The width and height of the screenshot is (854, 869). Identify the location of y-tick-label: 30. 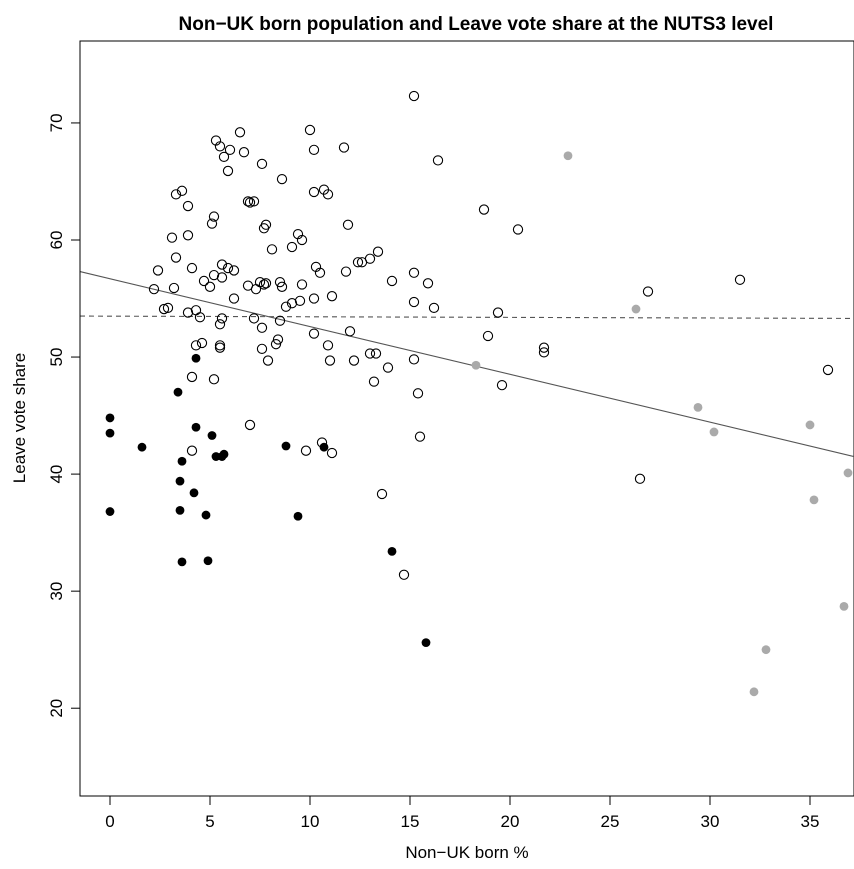
(56, 591).